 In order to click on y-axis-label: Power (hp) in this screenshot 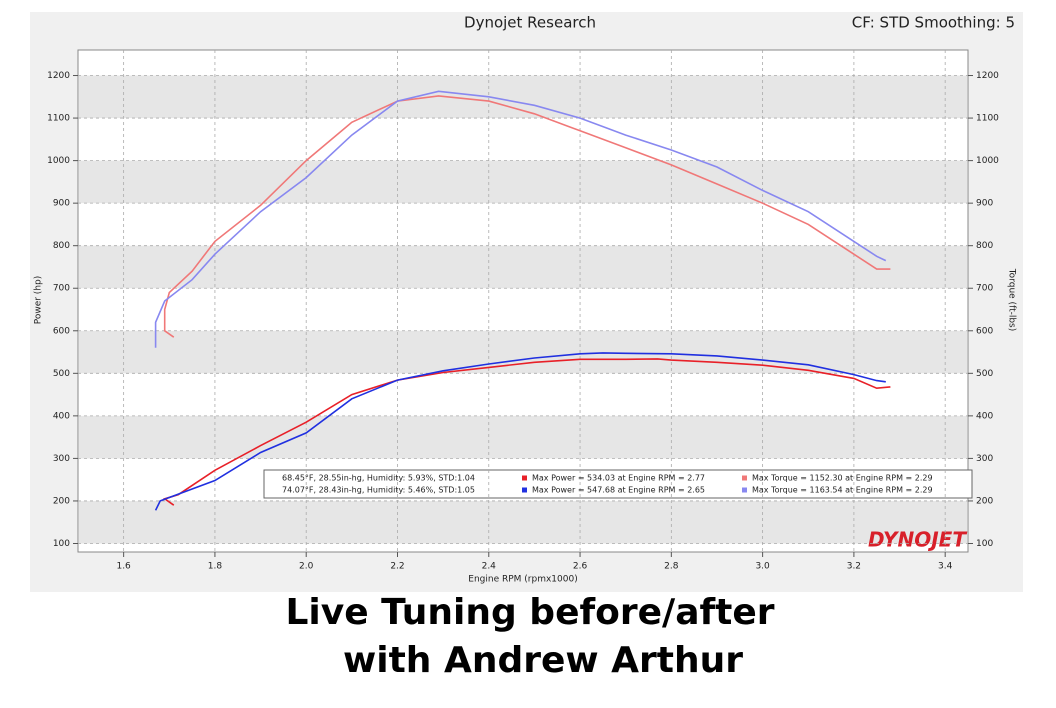, I will do `click(39, 300)`.